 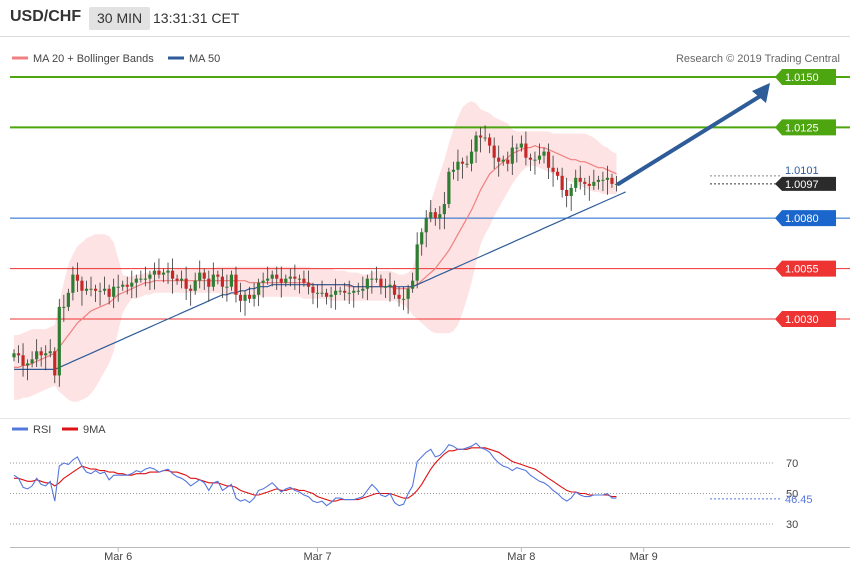 What do you see at coordinates (204, 59) in the screenshot?
I see `legend-ma50-label: MA 50` at bounding box center [204, 59].